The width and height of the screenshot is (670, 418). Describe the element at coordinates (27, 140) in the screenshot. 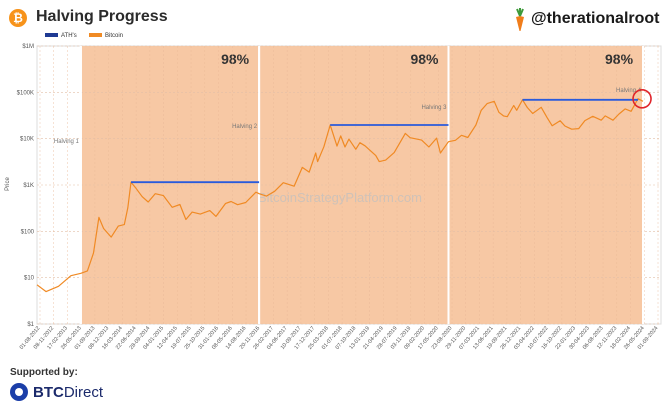

I see `y-tick-label: $10K` at that location.